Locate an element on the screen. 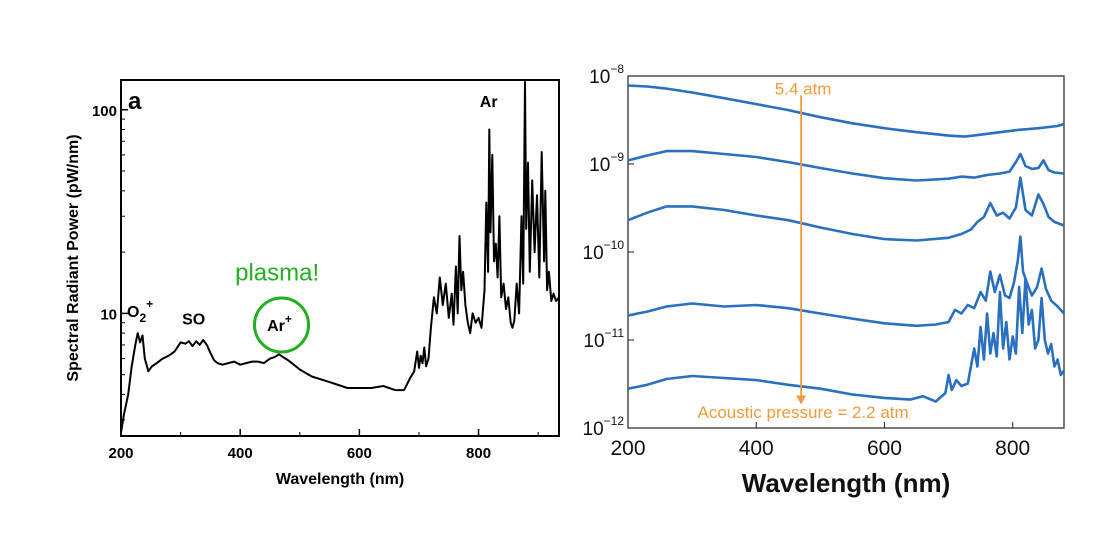 The image size is (1108, 551). panel-a-label: a is located at coordinates (135, 101).